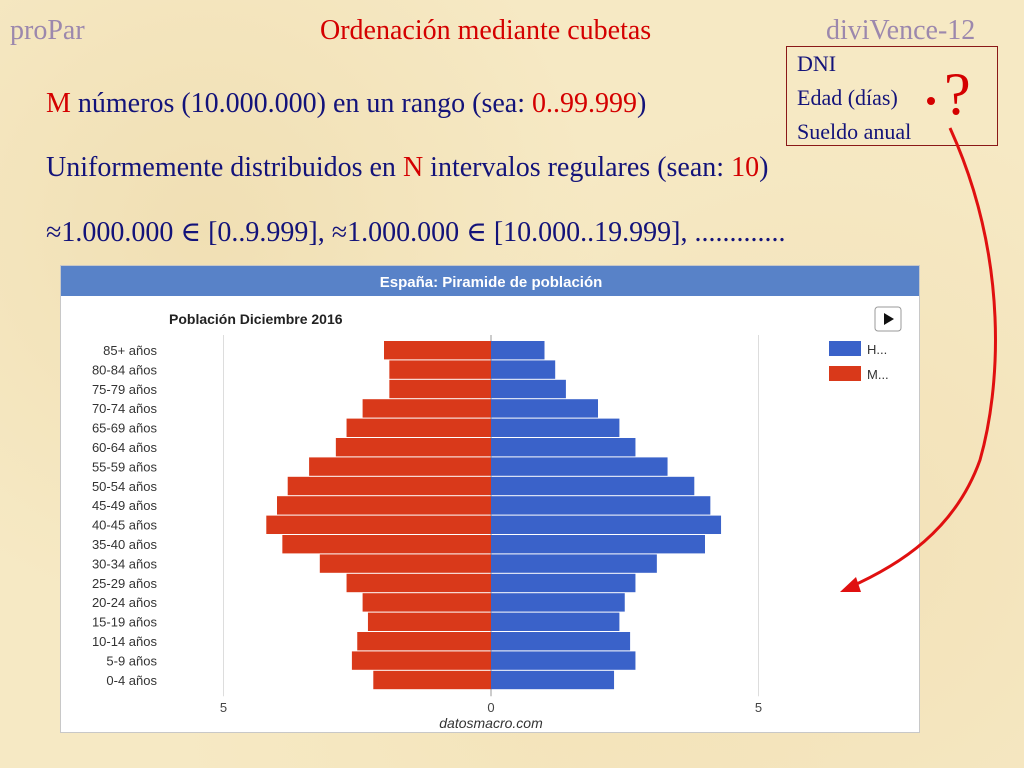 This screenshot has height=768, width=1024. What do you see at coordinates (224, 167) in the screenshot?
I see `line2-text: Uniformemente distribuidos en` at bounding box center [224, 167].